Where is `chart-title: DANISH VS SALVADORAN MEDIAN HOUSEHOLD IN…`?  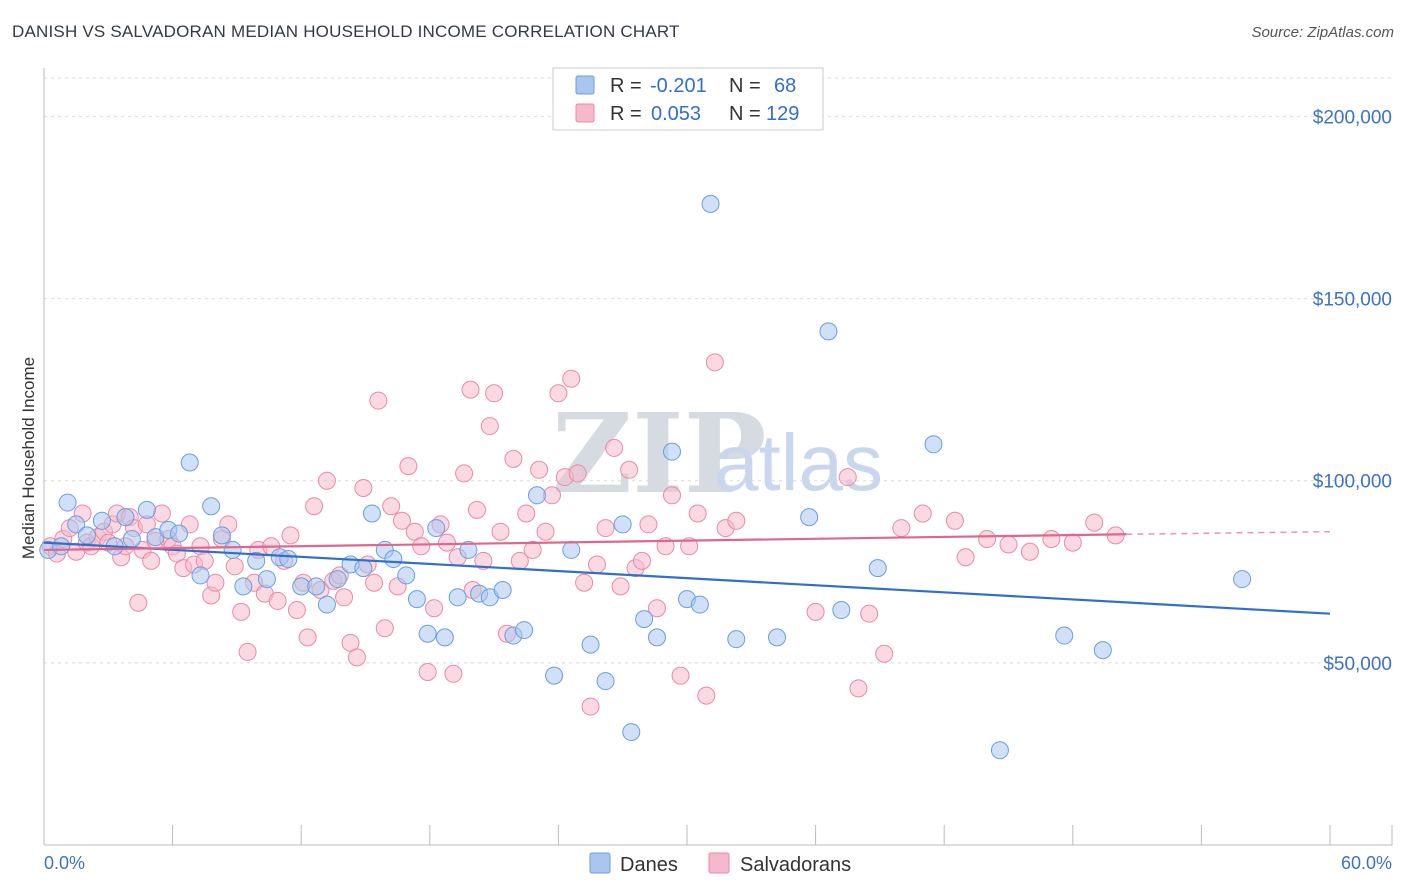
chart-title: DANISH VS SALVADORAN MEDIAN HOUSEHOLD IN… is located at coordinates (346, 31).